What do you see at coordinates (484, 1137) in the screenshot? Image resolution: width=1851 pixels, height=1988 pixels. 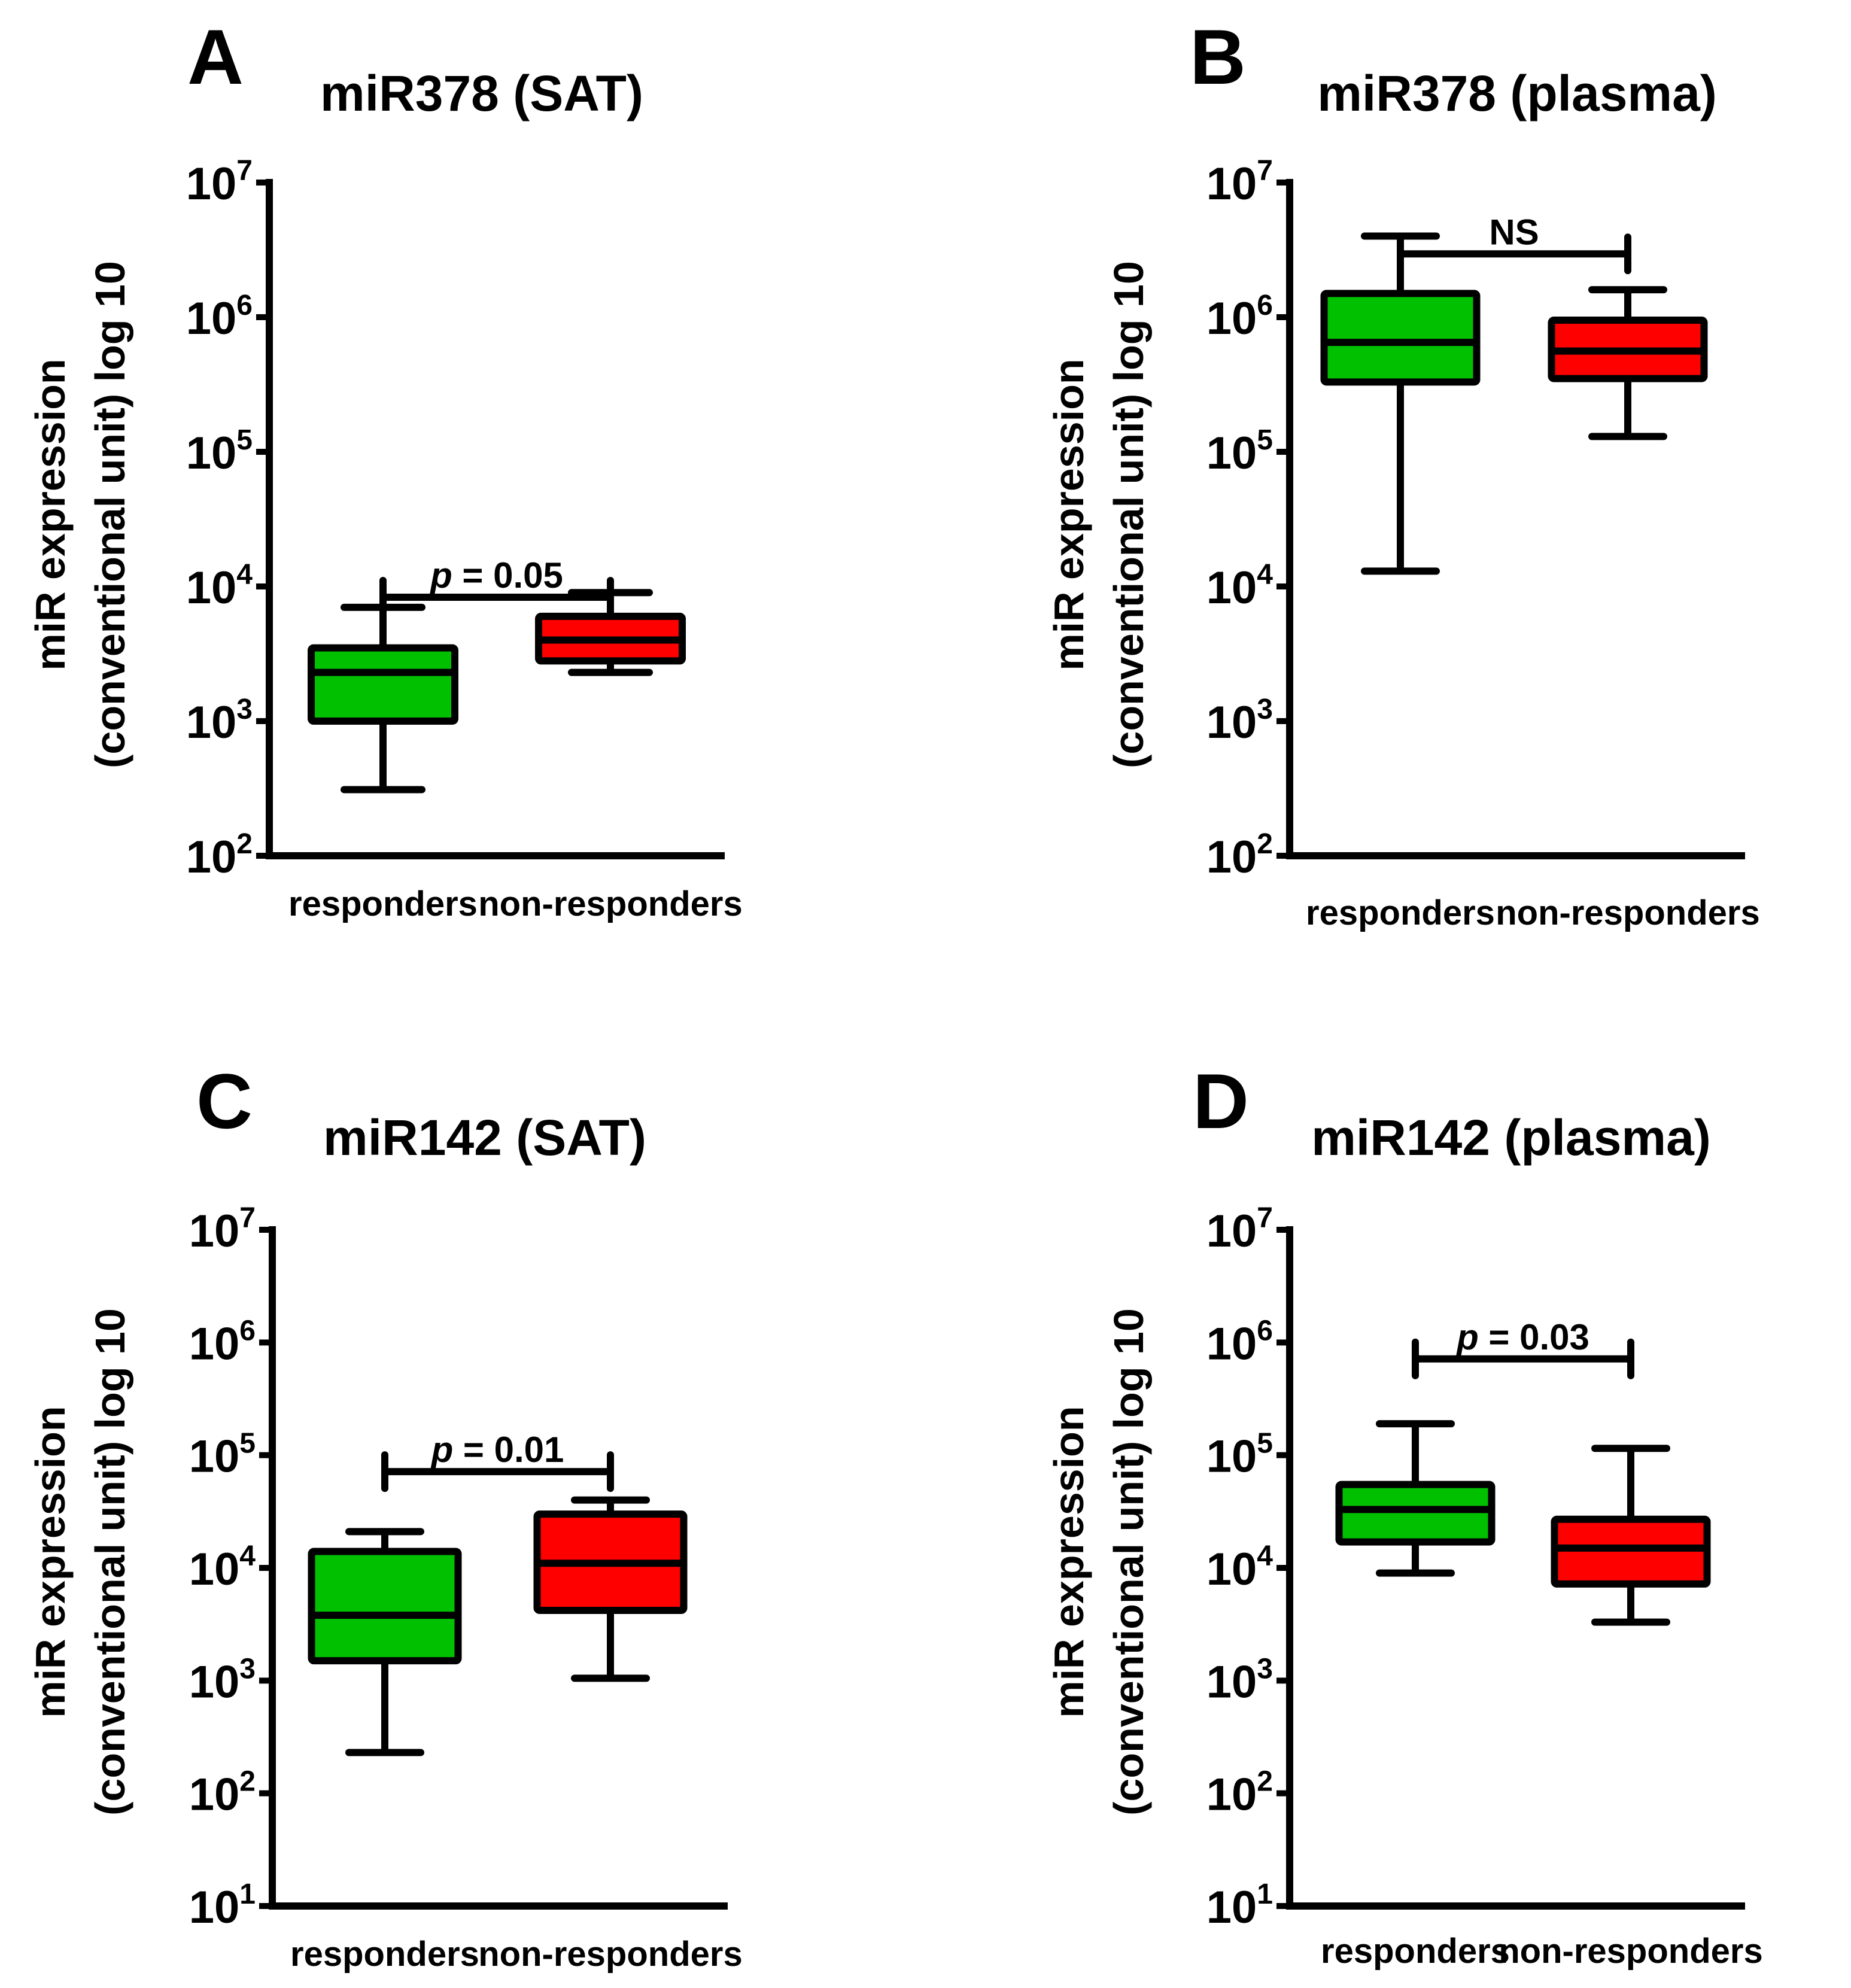 I see `chart-title: miR142 (SAT)` at bounding box center [484, 1137].